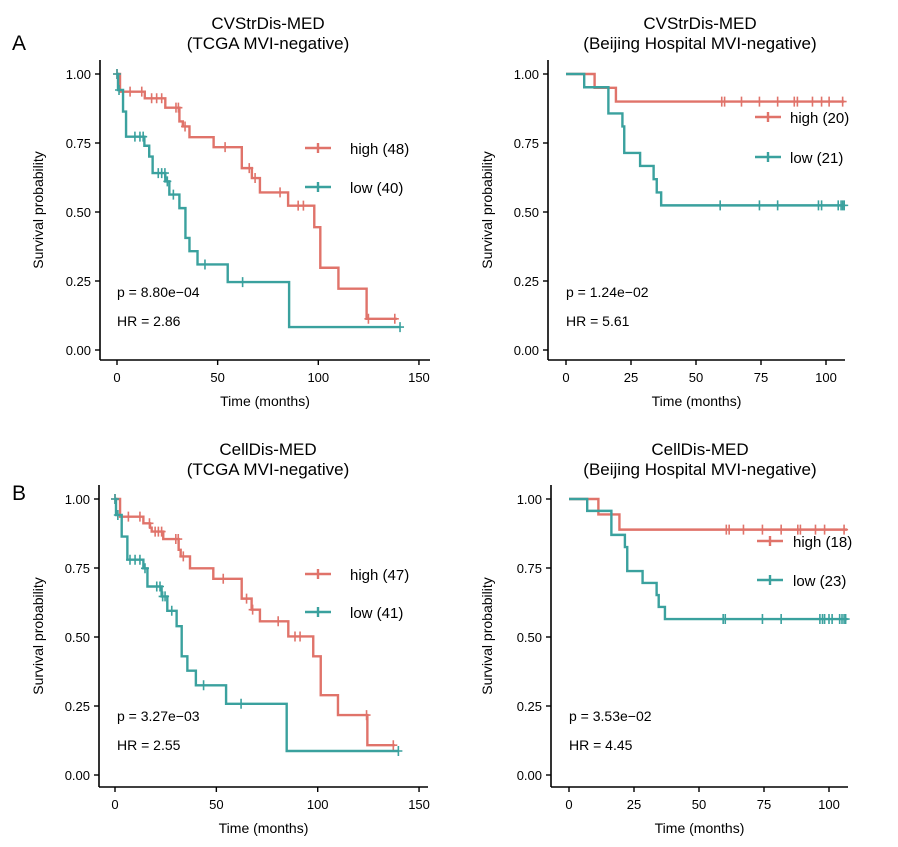 This screenshot has height=847, width=898. I want to click on x-tick-label: 25, so click(634, 804).